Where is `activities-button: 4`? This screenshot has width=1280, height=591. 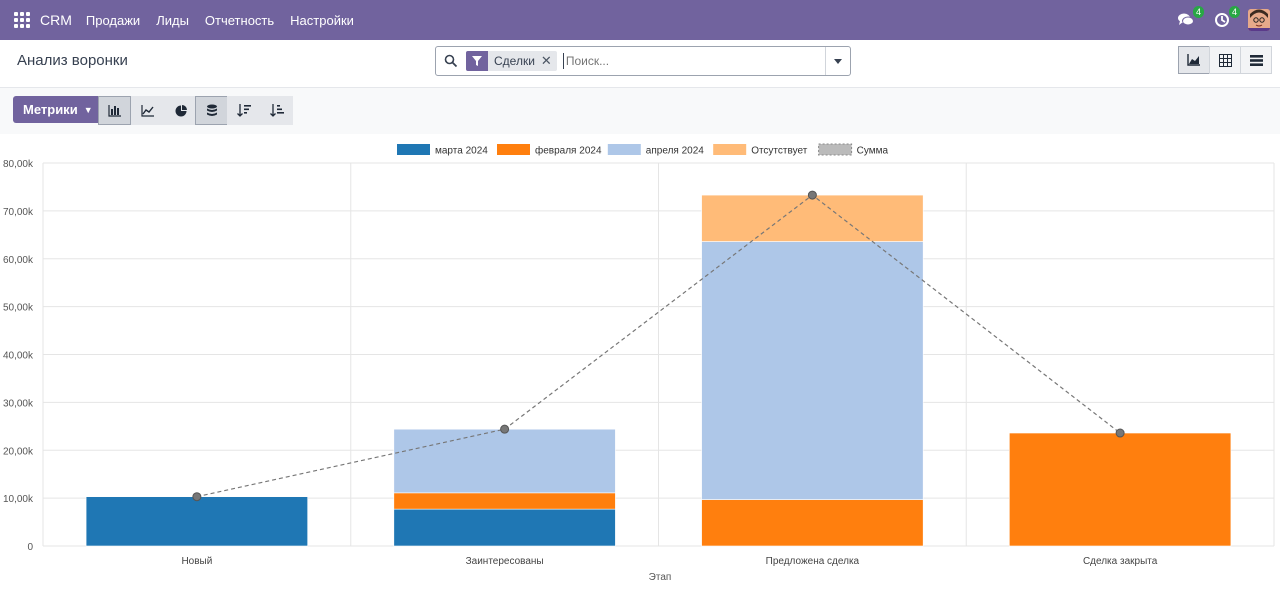 activities-button: 4 is located at coordinates (1225, 19).